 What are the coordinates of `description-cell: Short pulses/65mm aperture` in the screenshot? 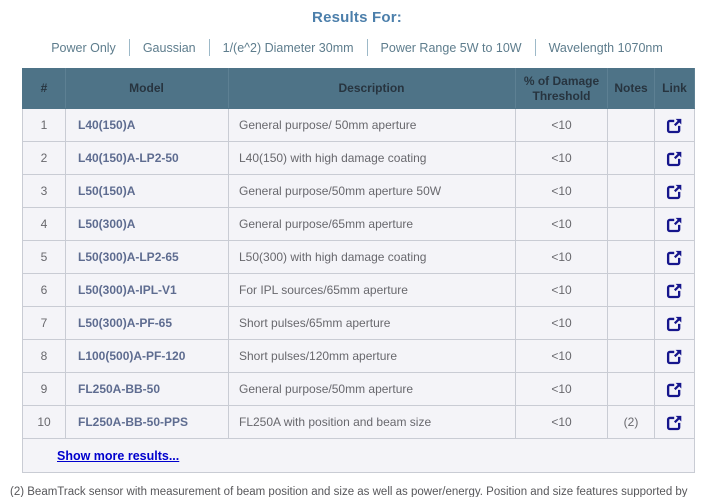 It's located at (372, 323).